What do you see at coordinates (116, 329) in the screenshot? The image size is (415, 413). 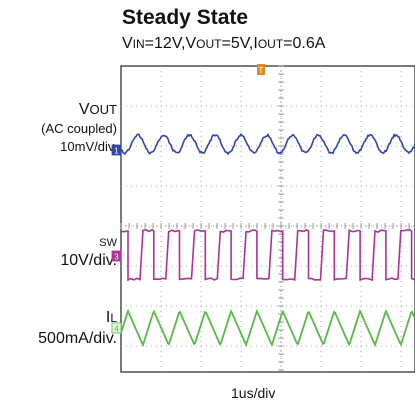 I see `channel-marker-label: 4` at bounding box center [116, 329].